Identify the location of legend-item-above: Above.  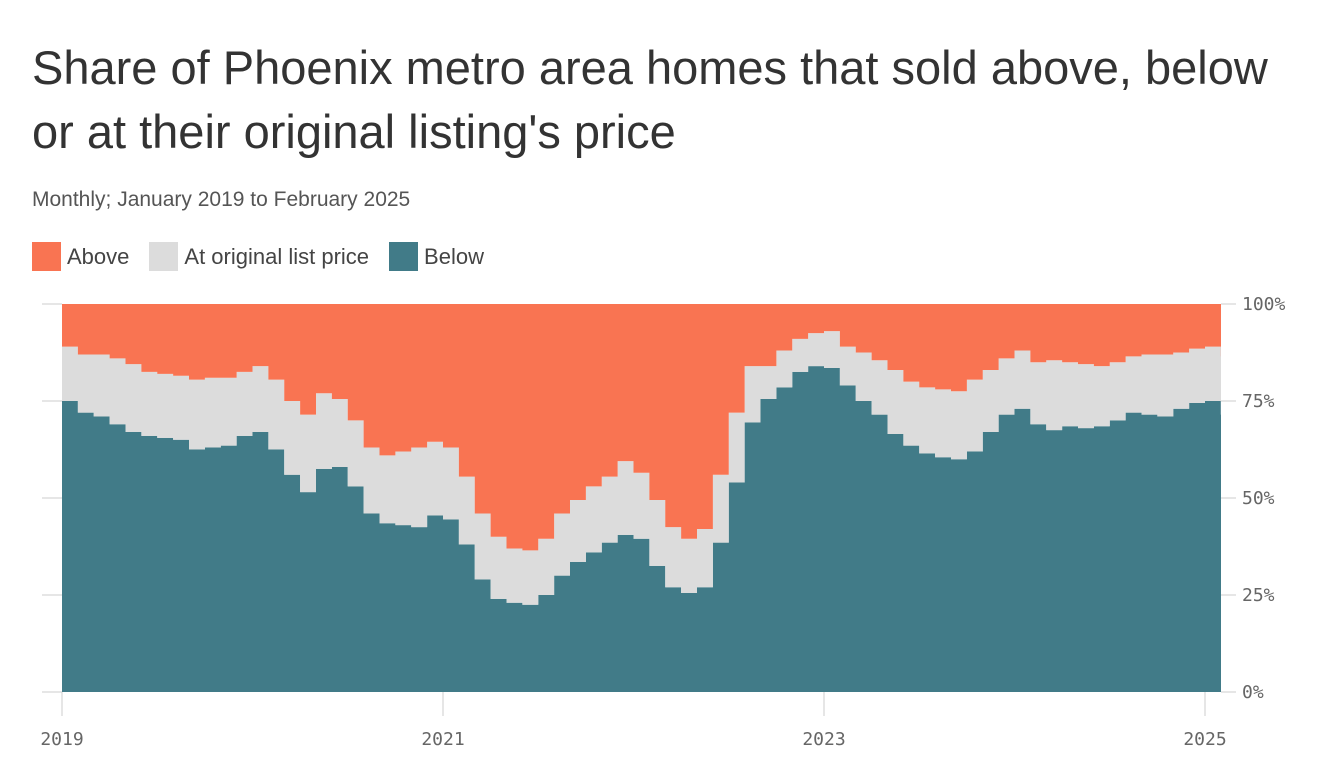
(80, 256).